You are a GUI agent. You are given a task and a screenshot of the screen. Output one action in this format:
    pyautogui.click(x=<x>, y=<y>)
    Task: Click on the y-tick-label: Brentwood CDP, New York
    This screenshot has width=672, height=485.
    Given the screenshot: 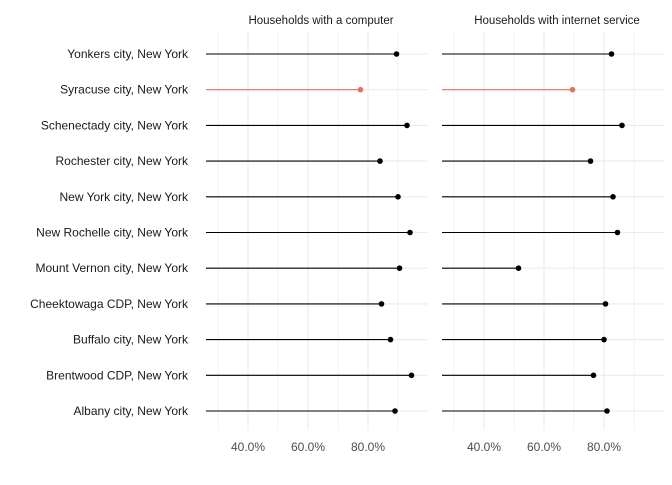 What is the action you would take?
    pyautogui.click(x=117, y=375)
    